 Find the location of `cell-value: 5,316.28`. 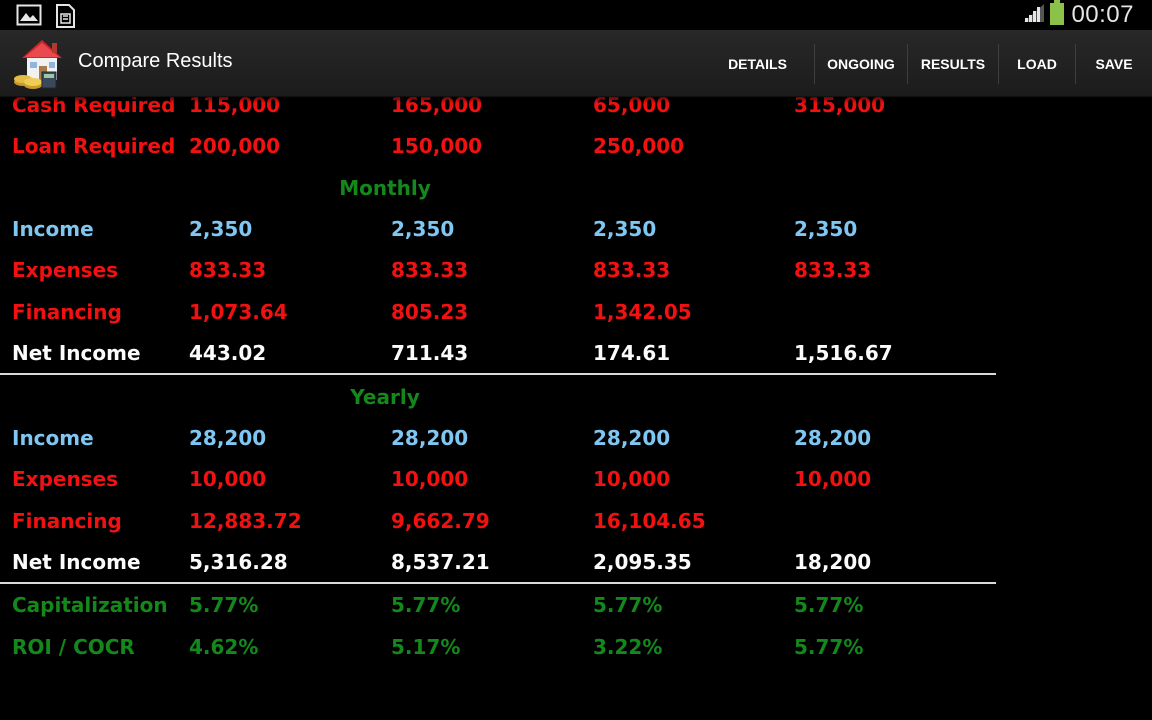

cell-value: 5,316.28 is located at coordinates (238, 562).